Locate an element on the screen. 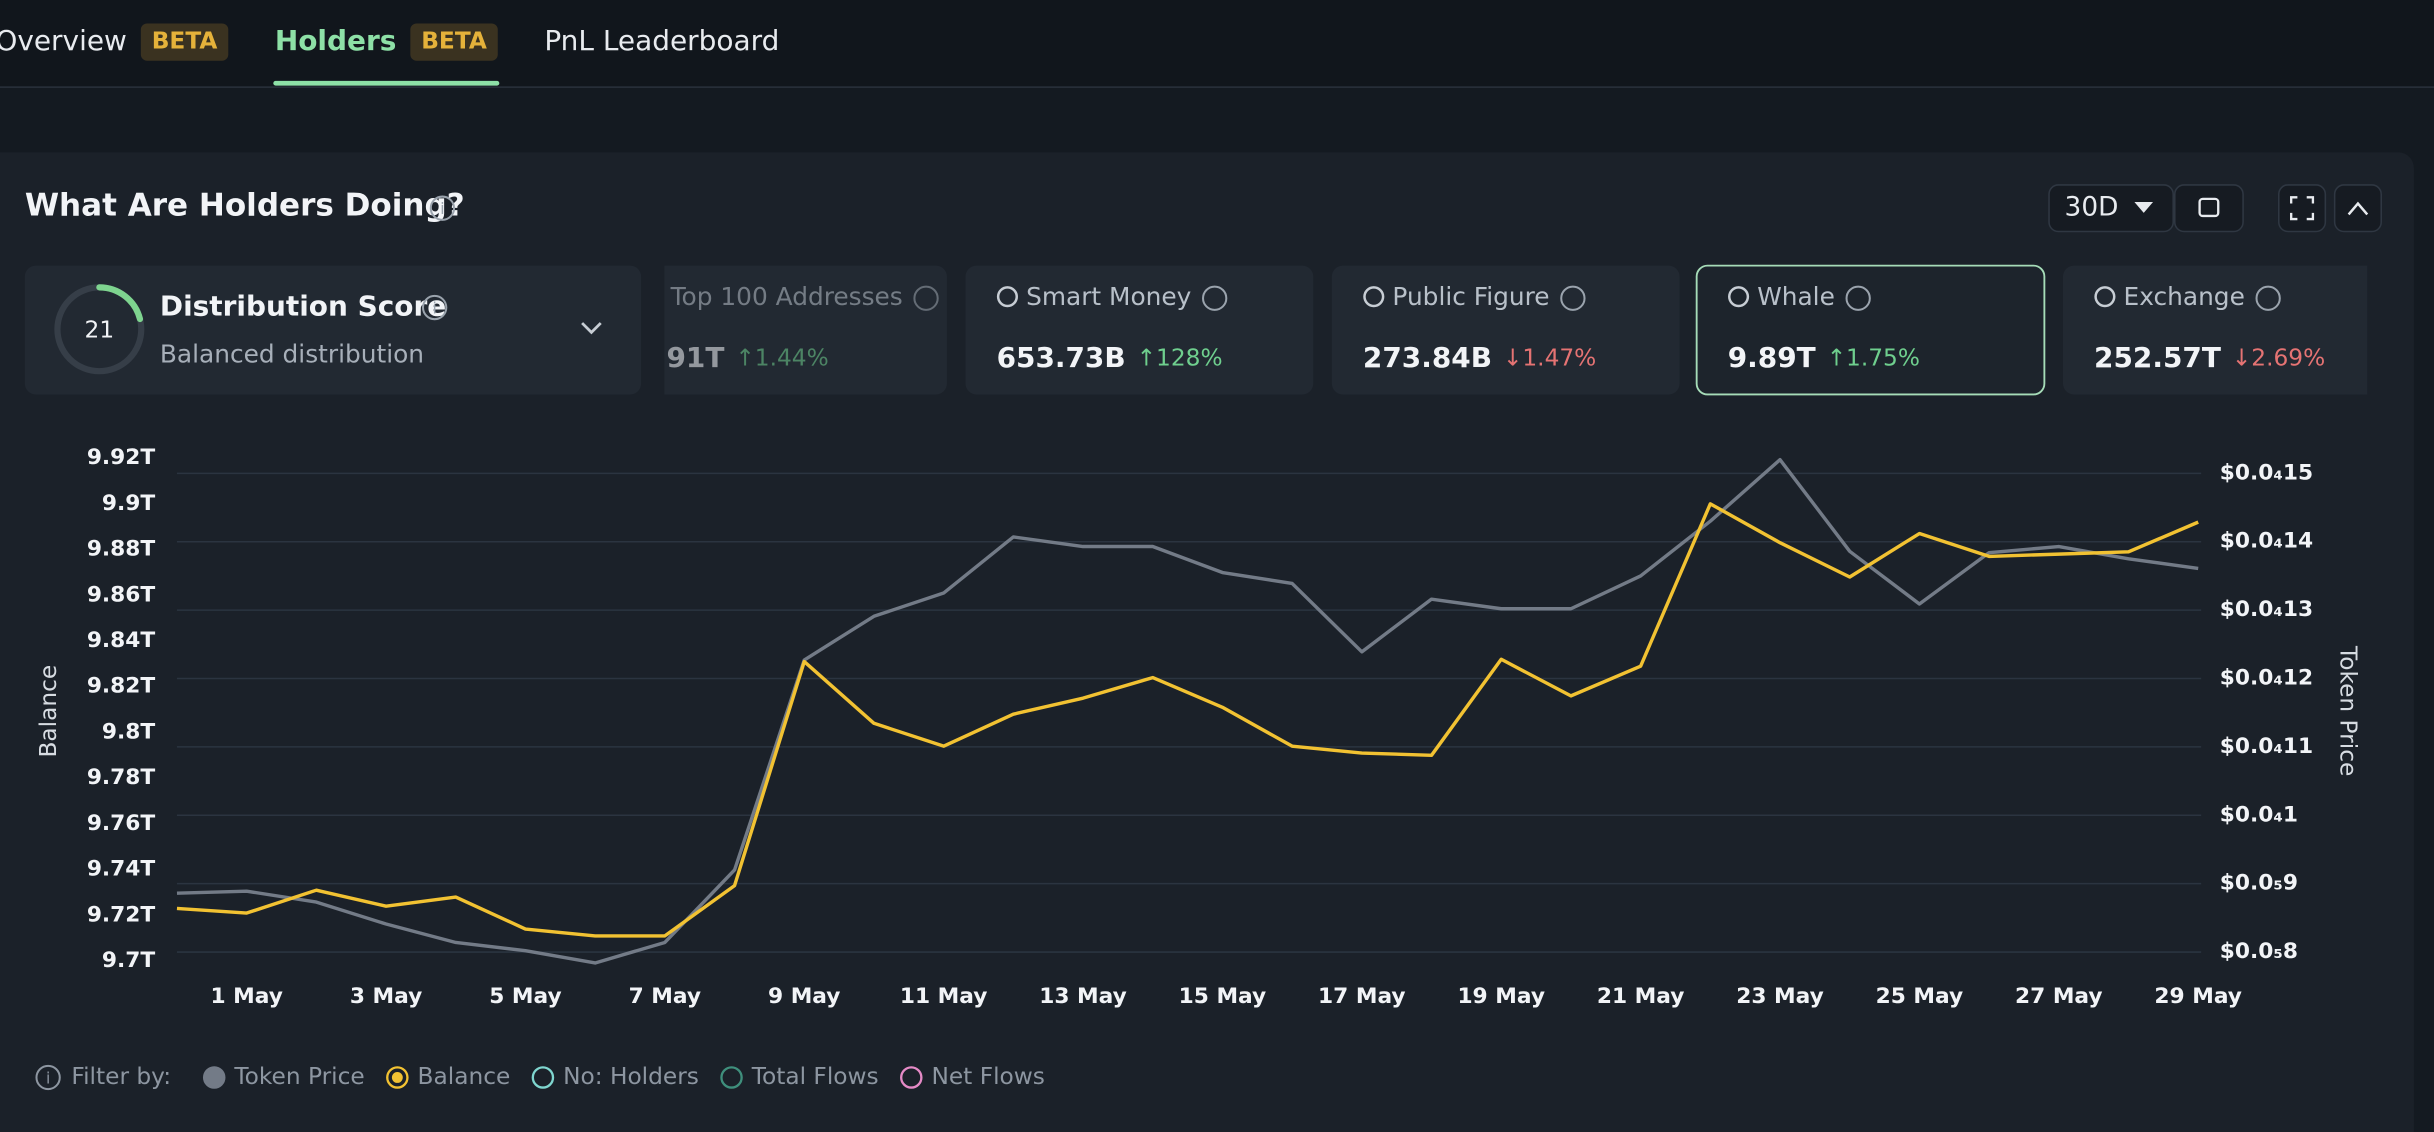 The width and height of the screenshot is (2434, 1132). legend-marker-dot is located at coordinates (397, 1077).